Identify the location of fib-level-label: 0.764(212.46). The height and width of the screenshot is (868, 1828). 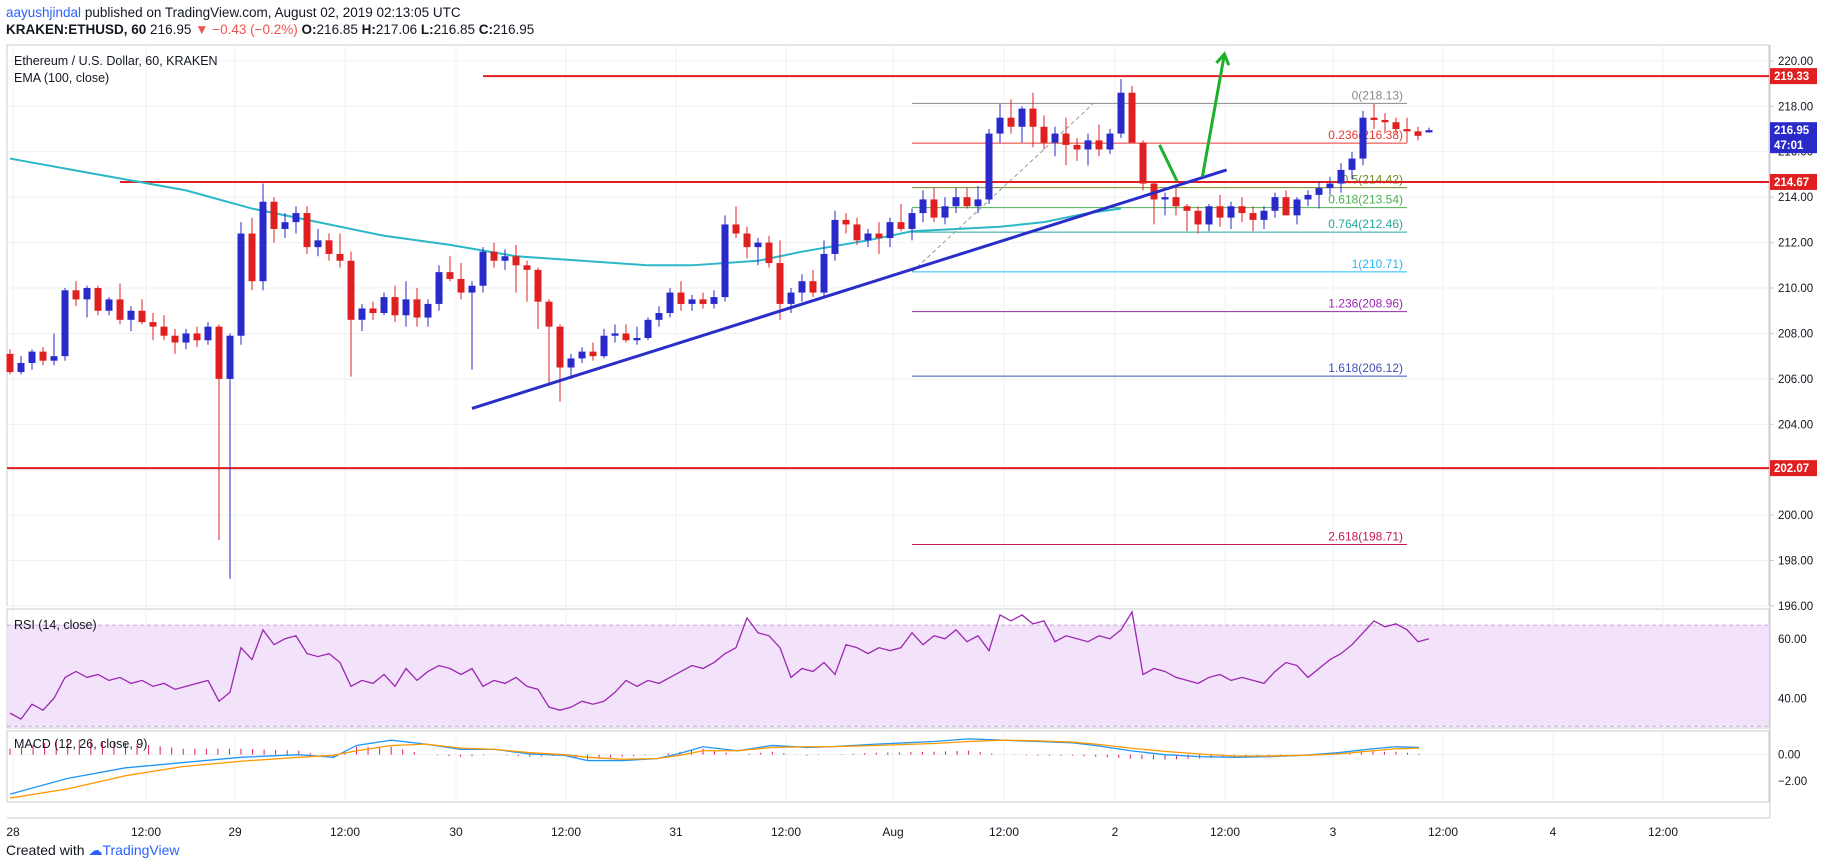
(1365, 224).